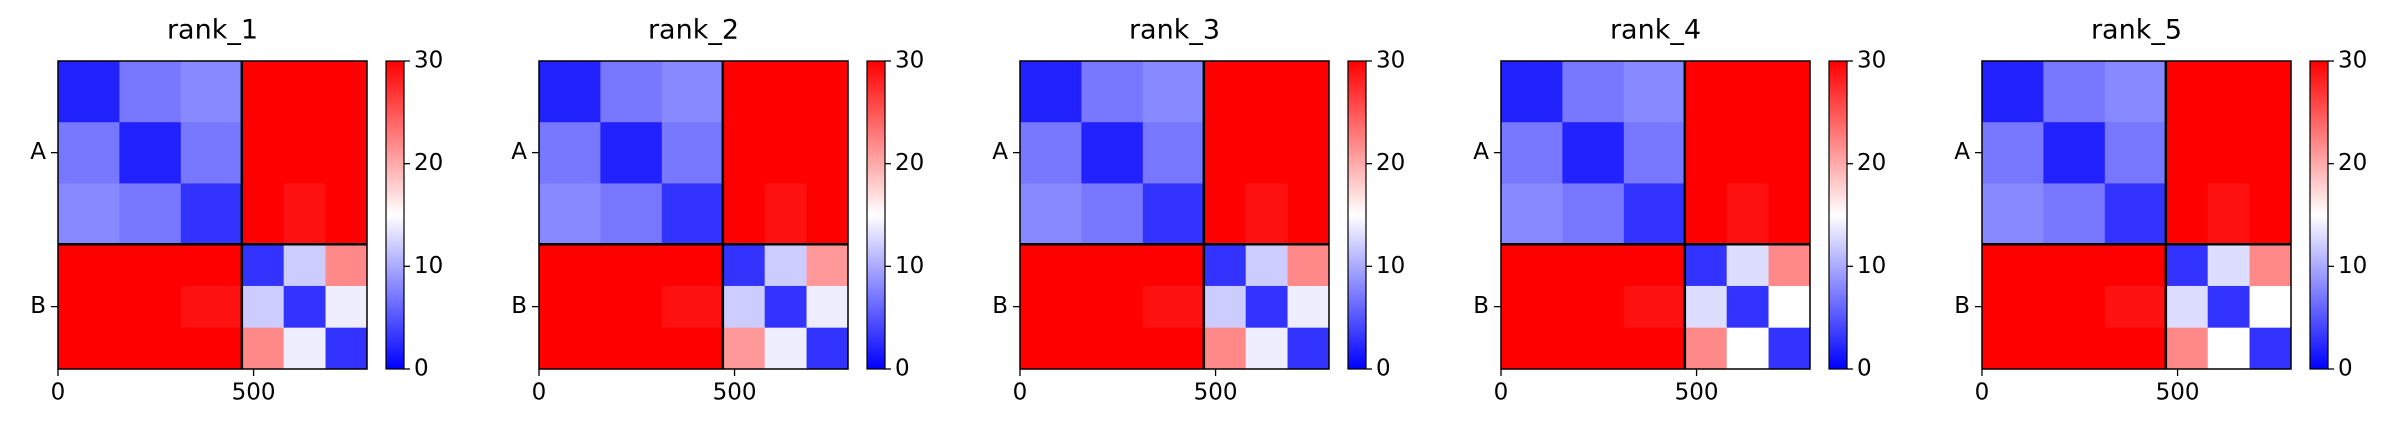 This screenshot has height=438, width=2401. Describe the element at coordinates (693, 30) in the screenshot. I see `panel-title: rank_2` at that location.